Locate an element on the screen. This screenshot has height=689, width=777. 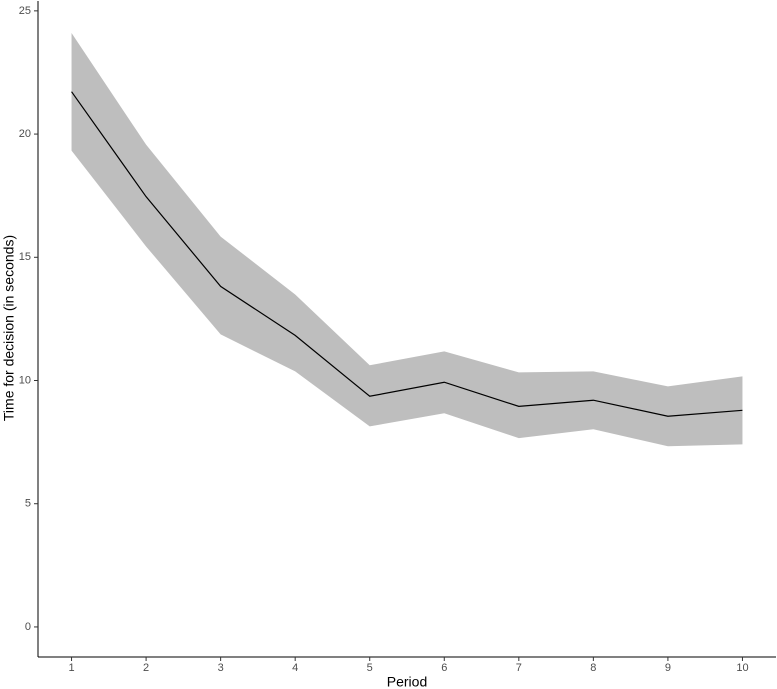
y-tick-label: 5 is located at coordinates (28, 504).